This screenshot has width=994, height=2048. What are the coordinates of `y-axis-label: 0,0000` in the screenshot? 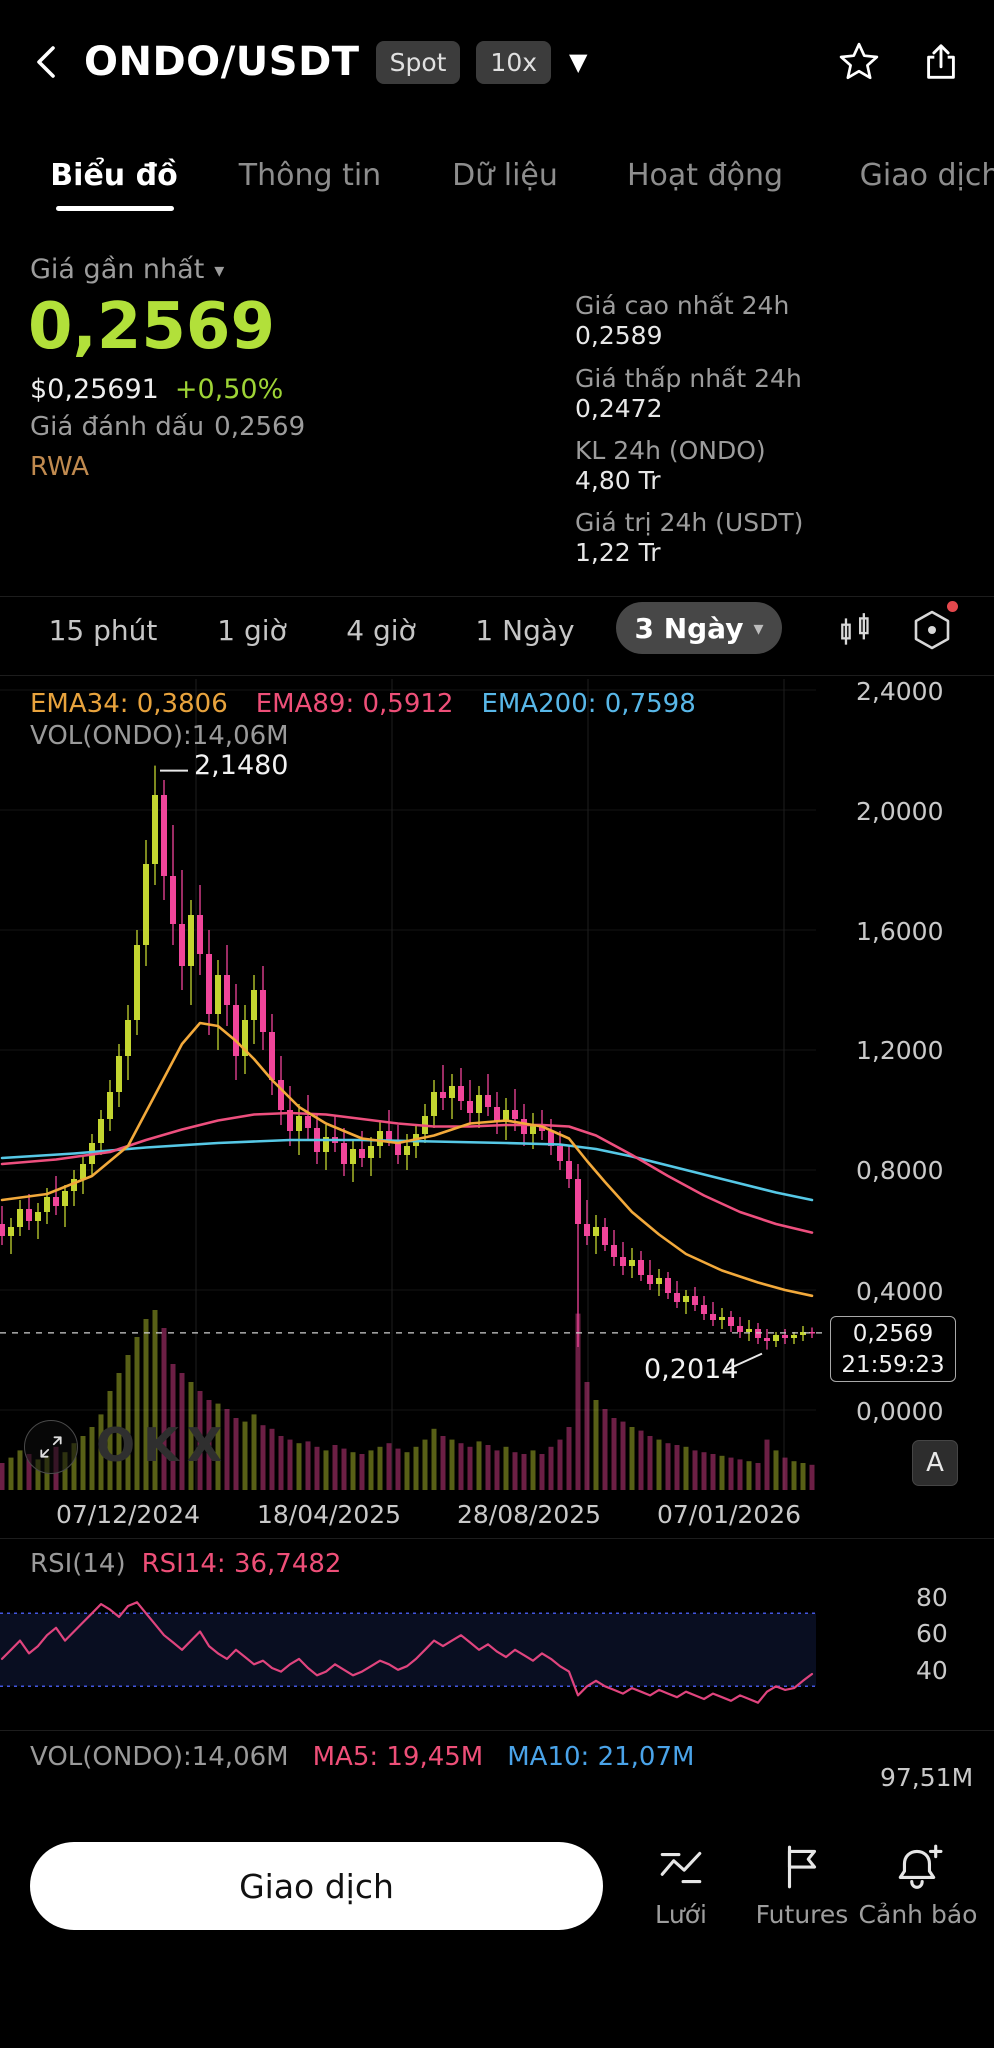 It's located at (900, 1411).